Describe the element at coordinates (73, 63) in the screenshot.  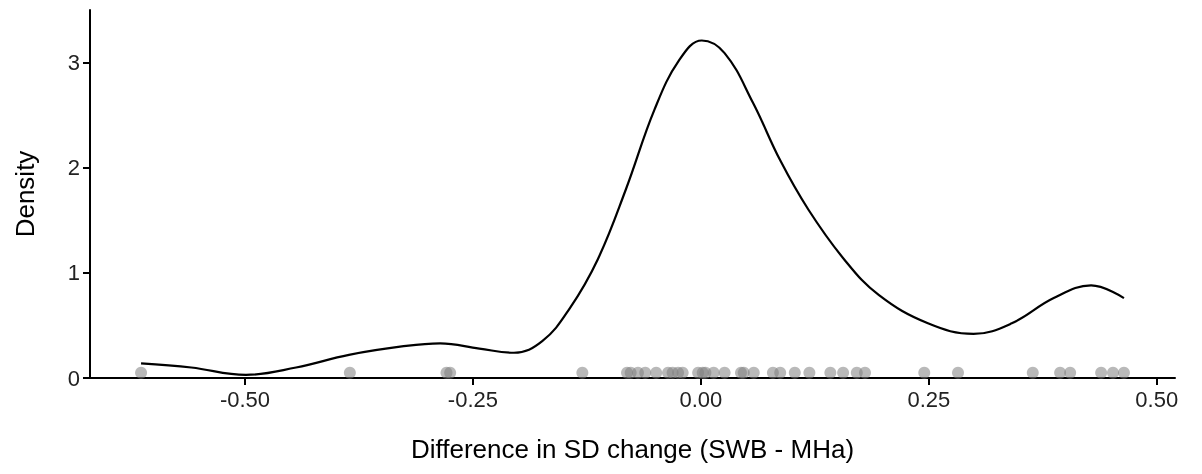
I see `y-tick-label: 3` at that location.